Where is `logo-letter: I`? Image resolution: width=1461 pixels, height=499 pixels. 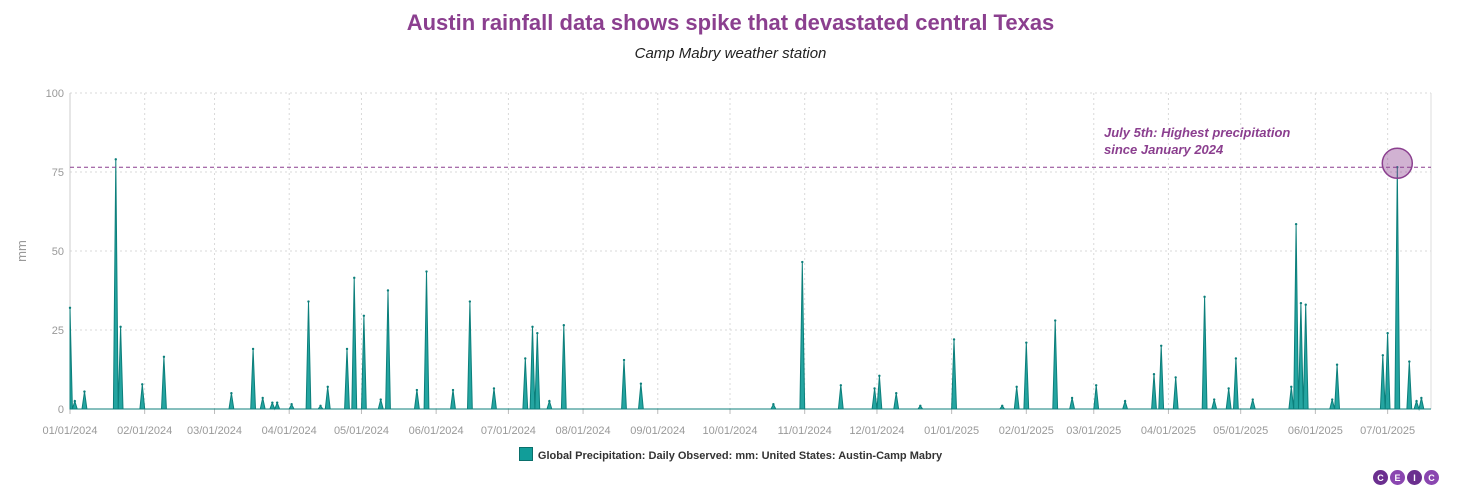 logo-letter: I is located at coordinates (1414, 477).